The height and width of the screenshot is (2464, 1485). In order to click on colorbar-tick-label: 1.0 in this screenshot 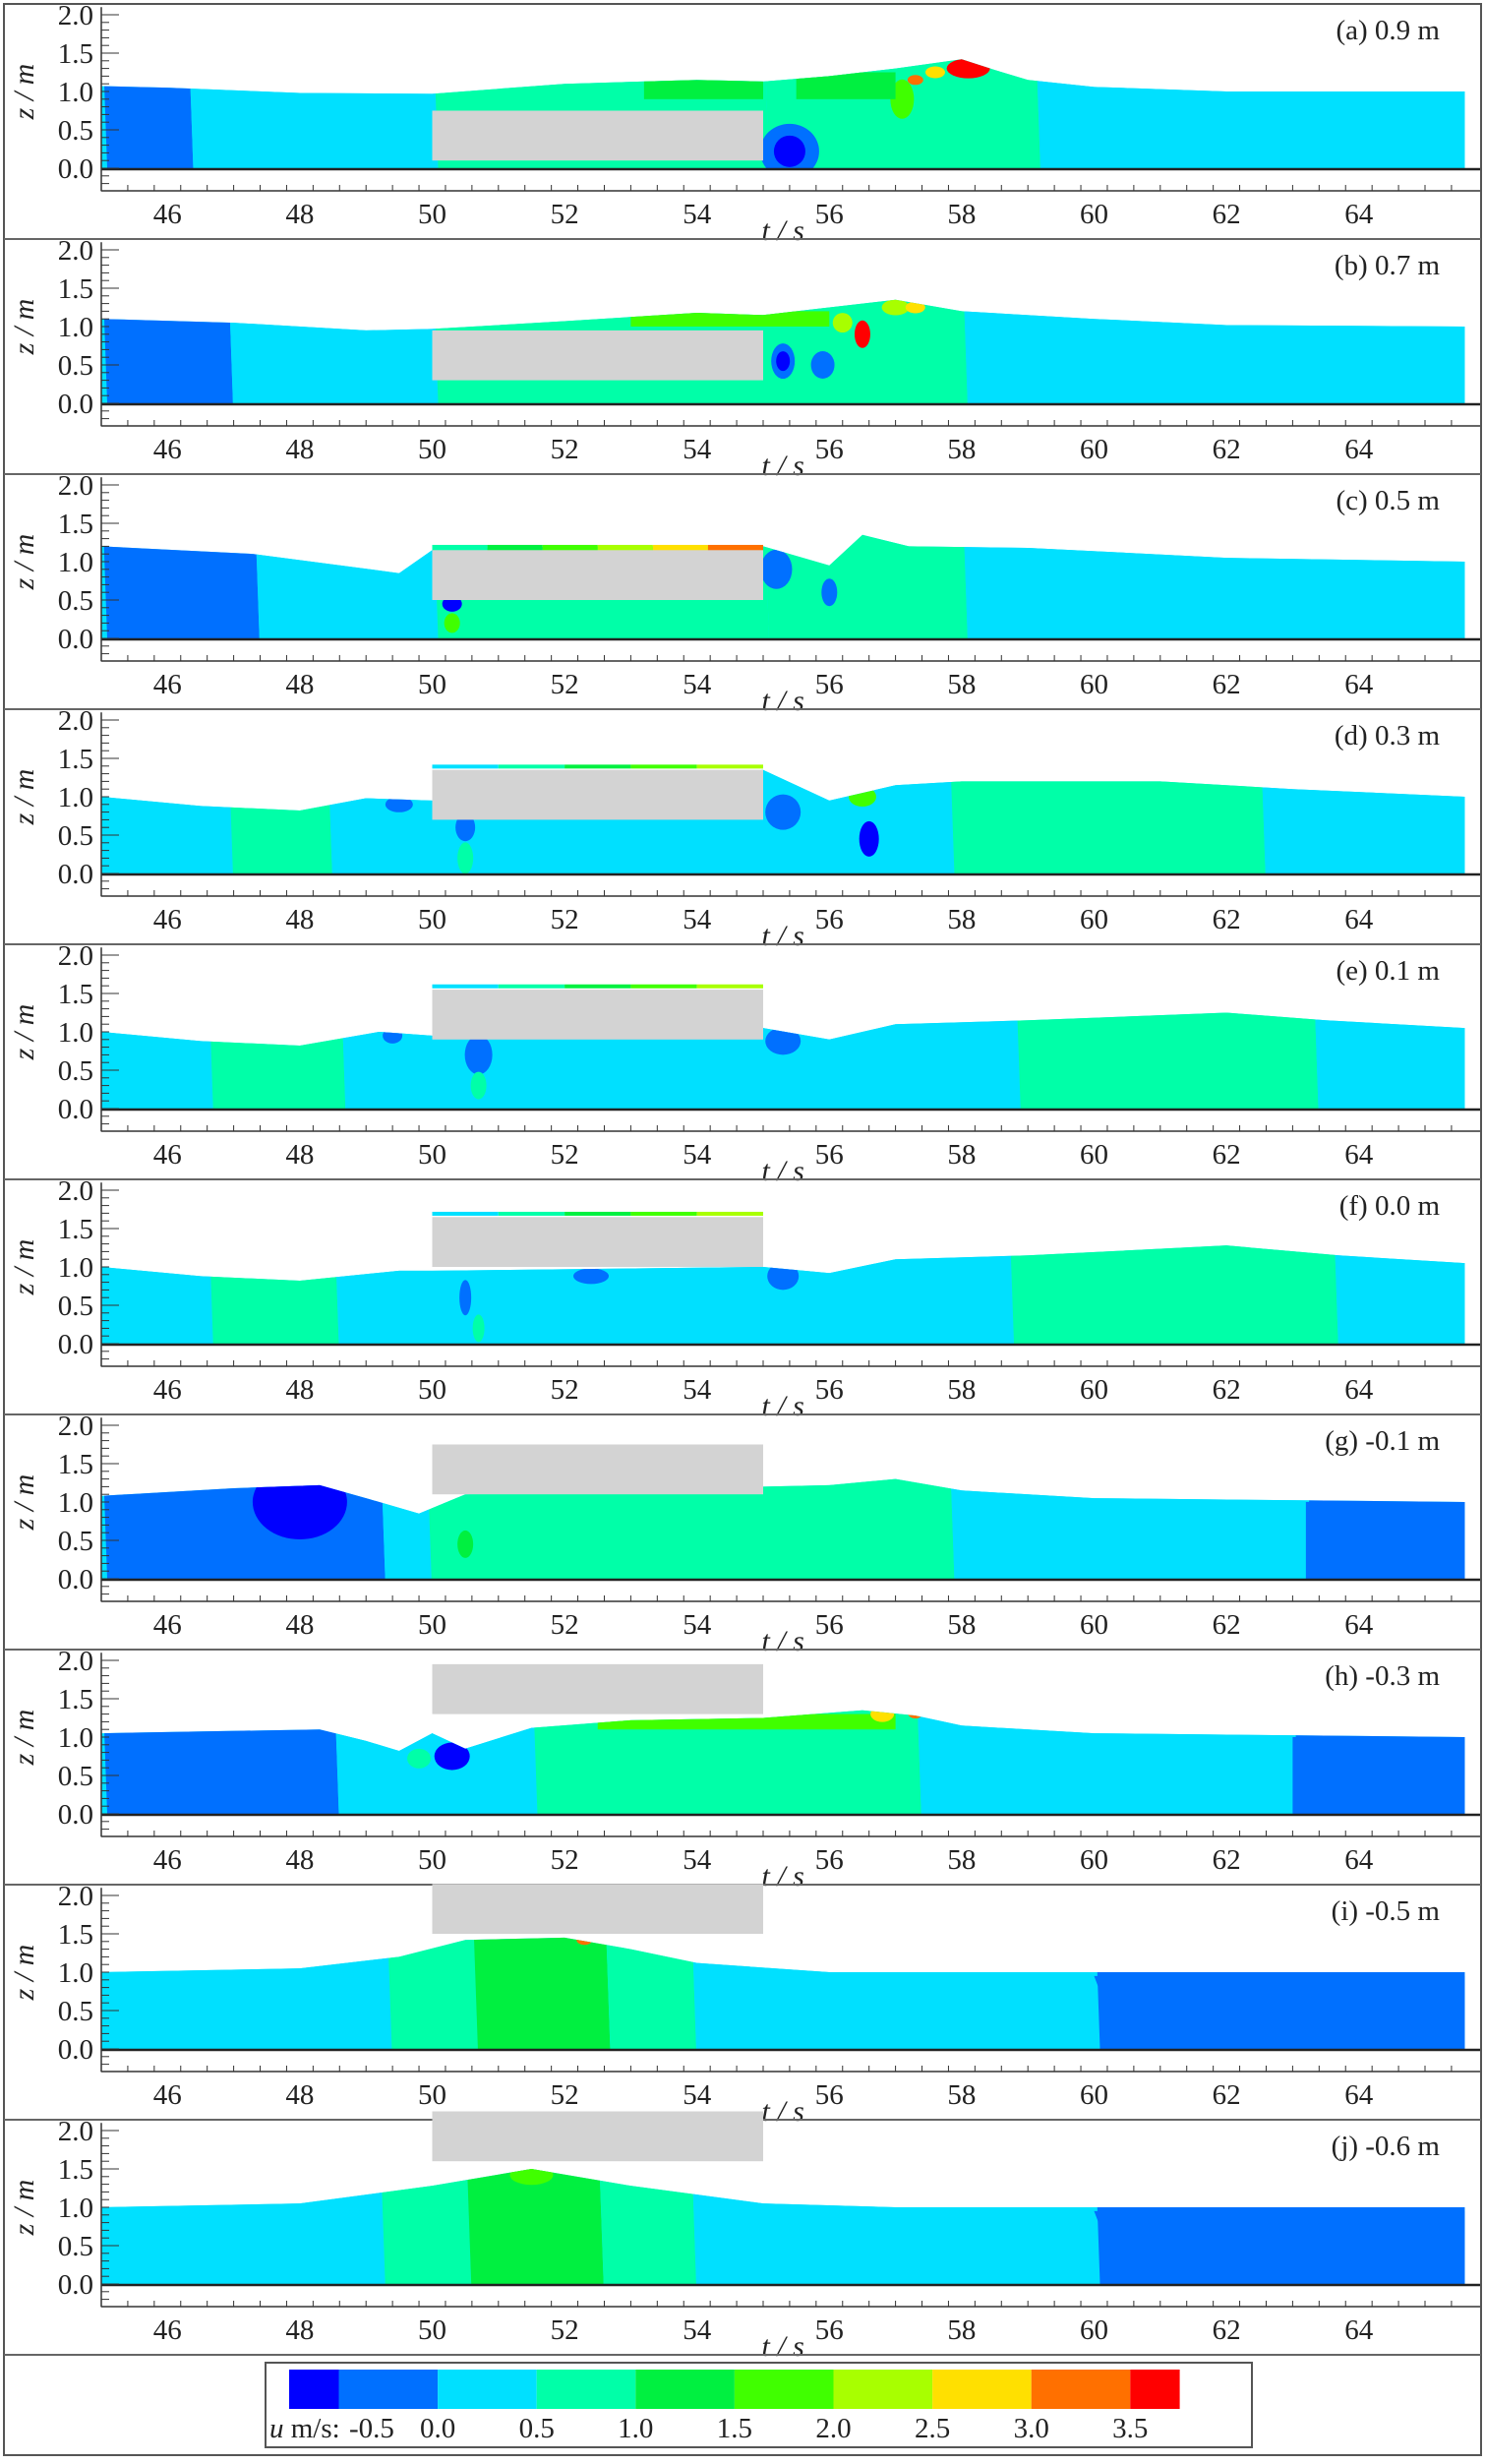, I will do `click(635, 2429)`.